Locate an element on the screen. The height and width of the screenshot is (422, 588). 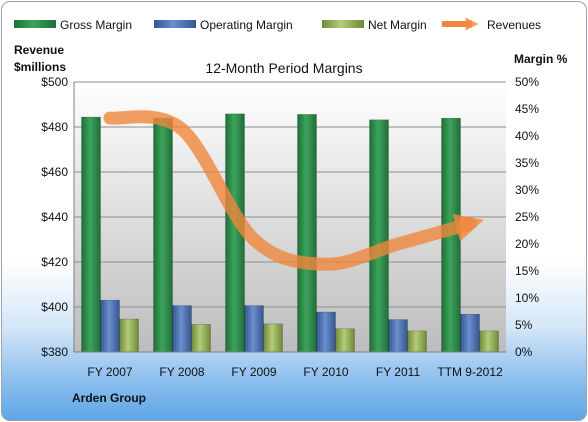
category-label: FY 2010 is located at coordinates (325, 372).